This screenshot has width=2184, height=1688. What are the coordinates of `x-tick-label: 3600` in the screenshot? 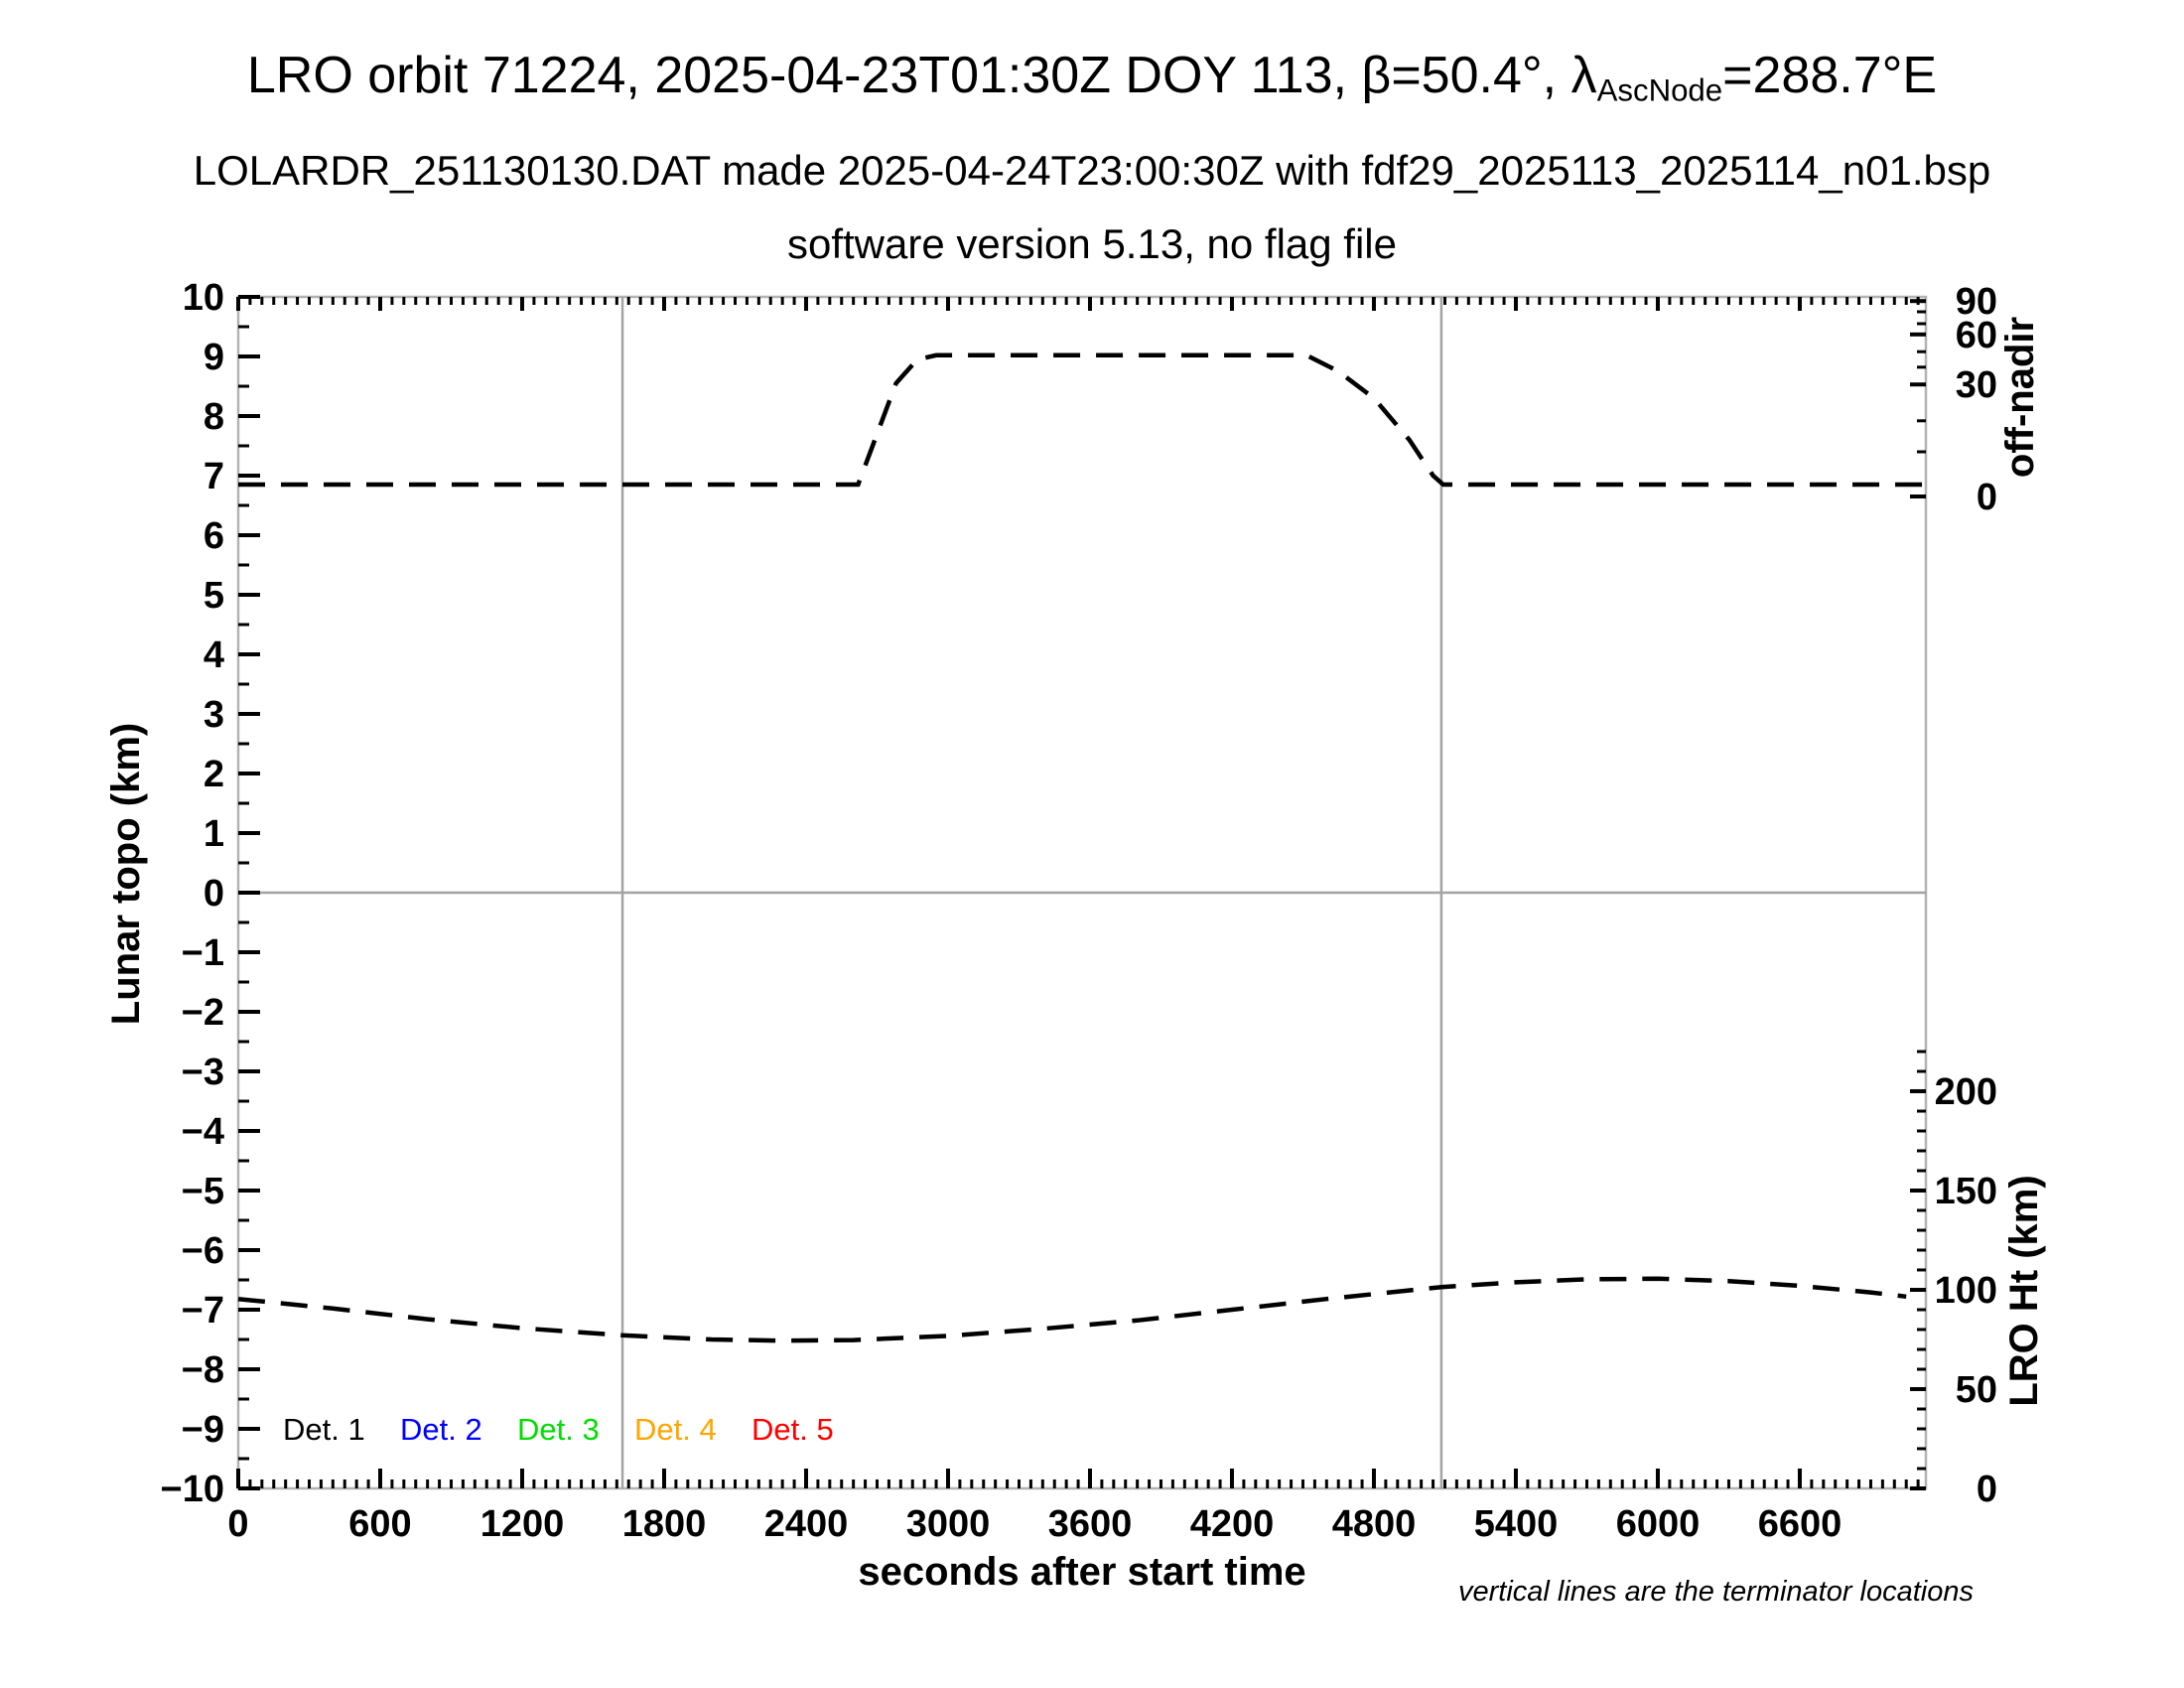 It's located at (1090, 1524).